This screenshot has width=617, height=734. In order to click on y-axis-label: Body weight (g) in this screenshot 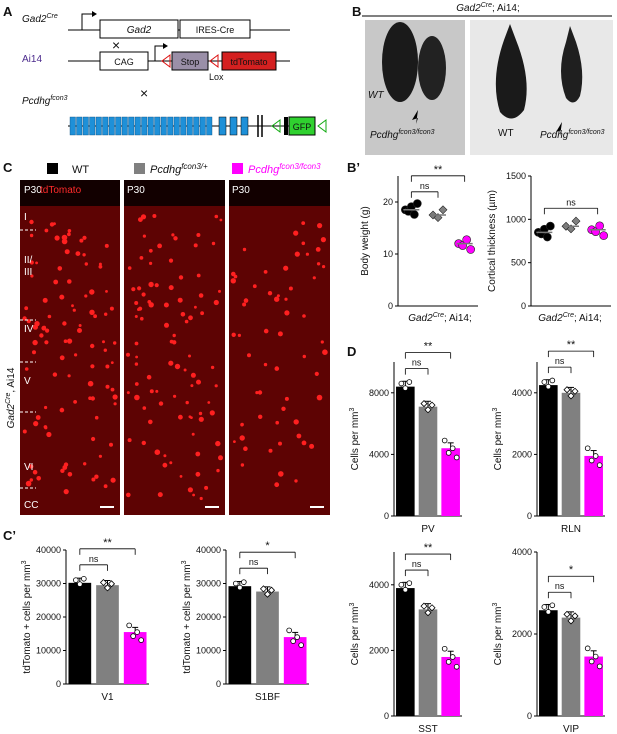, I will do `click(365, 240)`.